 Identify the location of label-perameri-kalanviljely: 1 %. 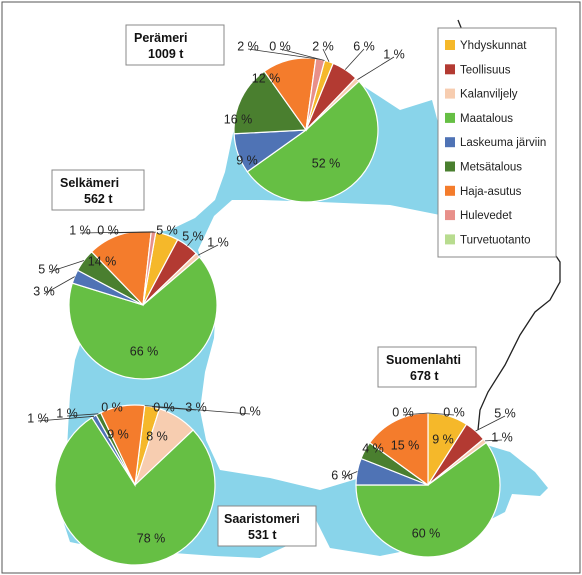
(394, 54).